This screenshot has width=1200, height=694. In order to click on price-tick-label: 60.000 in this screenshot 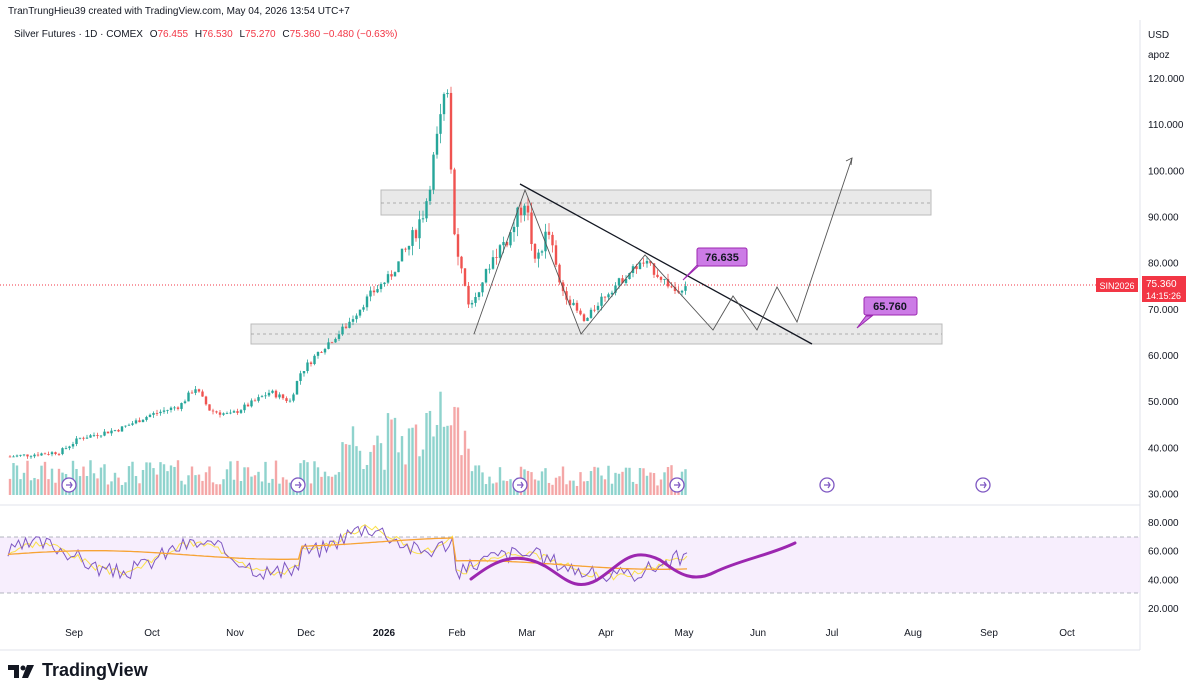, I will do `click(1163, 356)`.